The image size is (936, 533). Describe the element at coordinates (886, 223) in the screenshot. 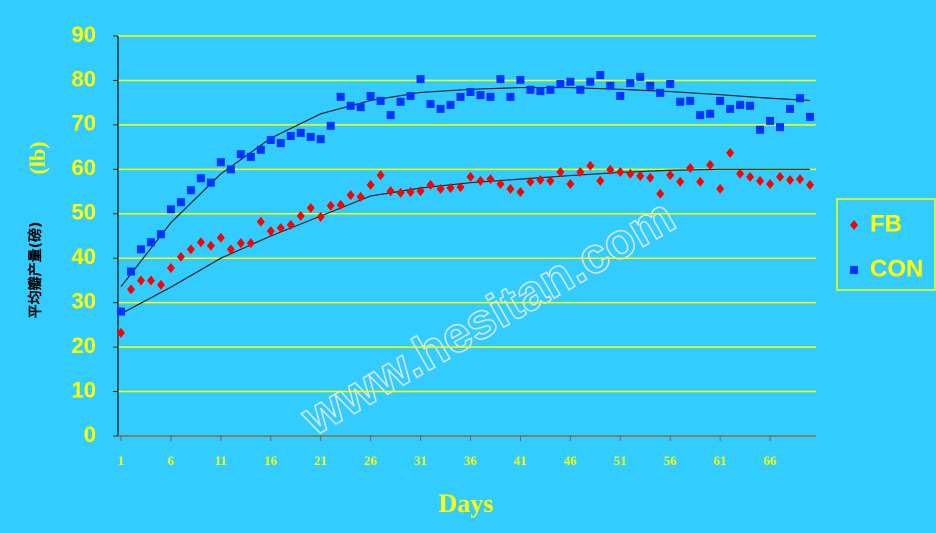

I see `legend-label: FB` at that location.